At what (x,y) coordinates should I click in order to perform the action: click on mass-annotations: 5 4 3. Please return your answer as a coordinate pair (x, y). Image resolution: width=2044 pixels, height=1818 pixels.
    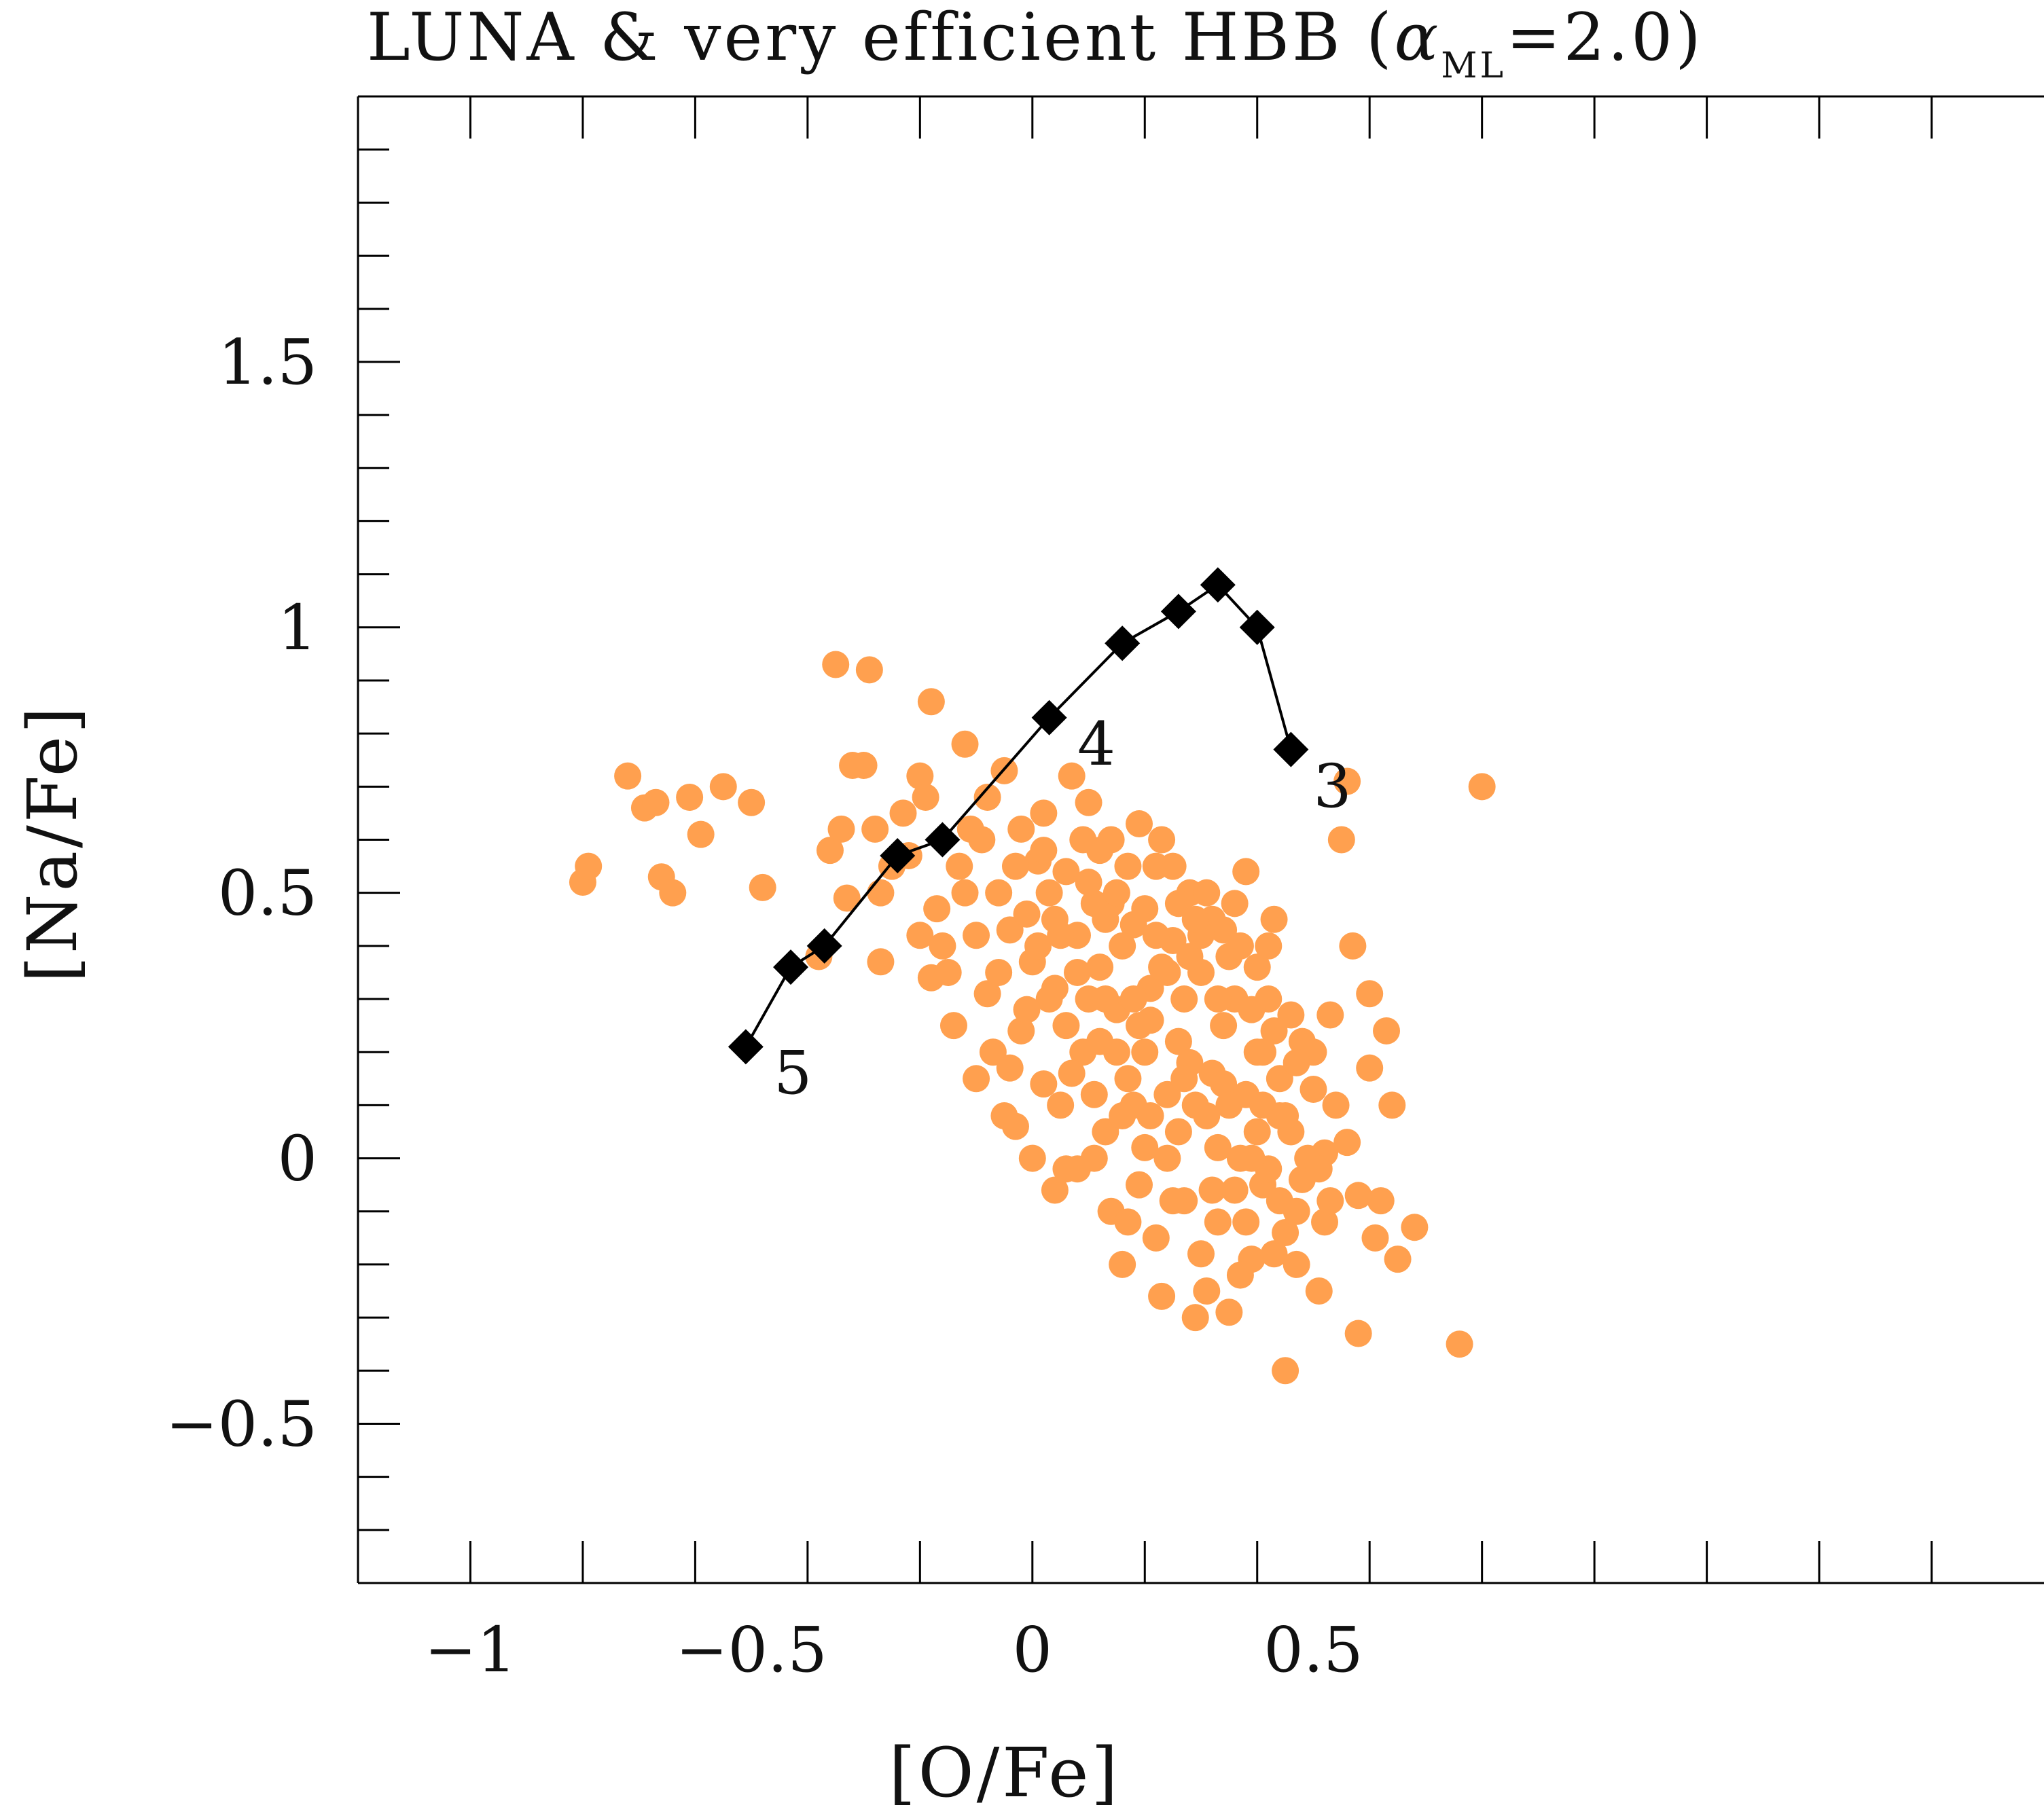
    Looking at the image, I should click on (1062, 908).